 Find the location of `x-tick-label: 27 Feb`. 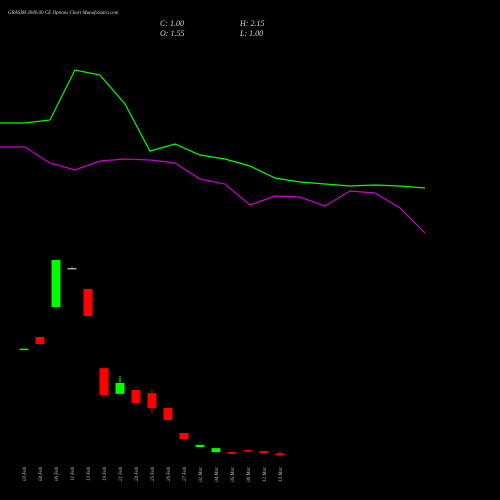

x-tick-label: 27 Feb is located at coordinates (185, 474).